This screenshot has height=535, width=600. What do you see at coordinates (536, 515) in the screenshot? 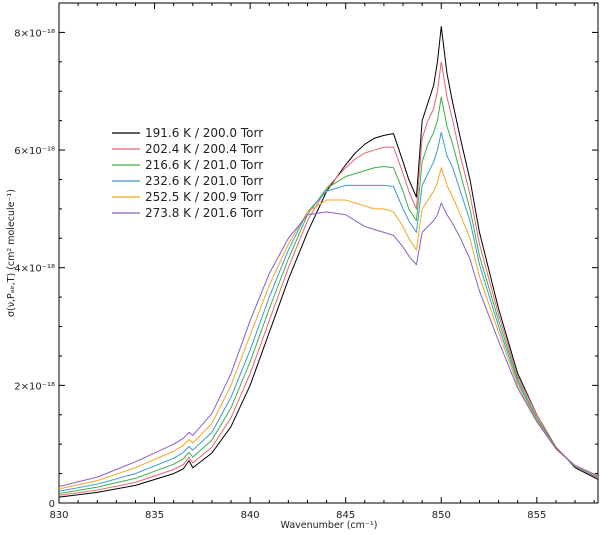
I see `x-tick-label: 855` at bounding box center [536, 515].